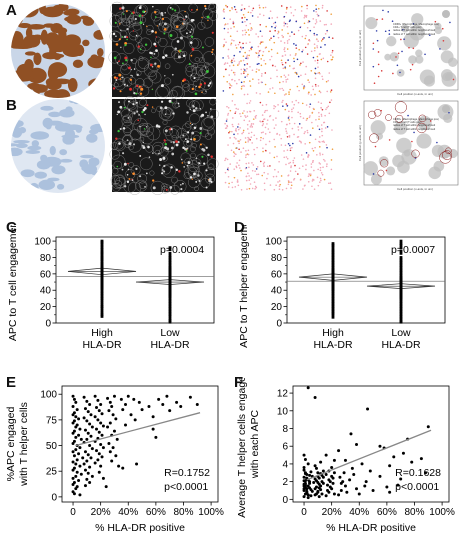  Describe the element at coordinates (414, 34) in the screenshot. I see `legend-a-item-4: radius of T cell within neighbourhood` at that location.